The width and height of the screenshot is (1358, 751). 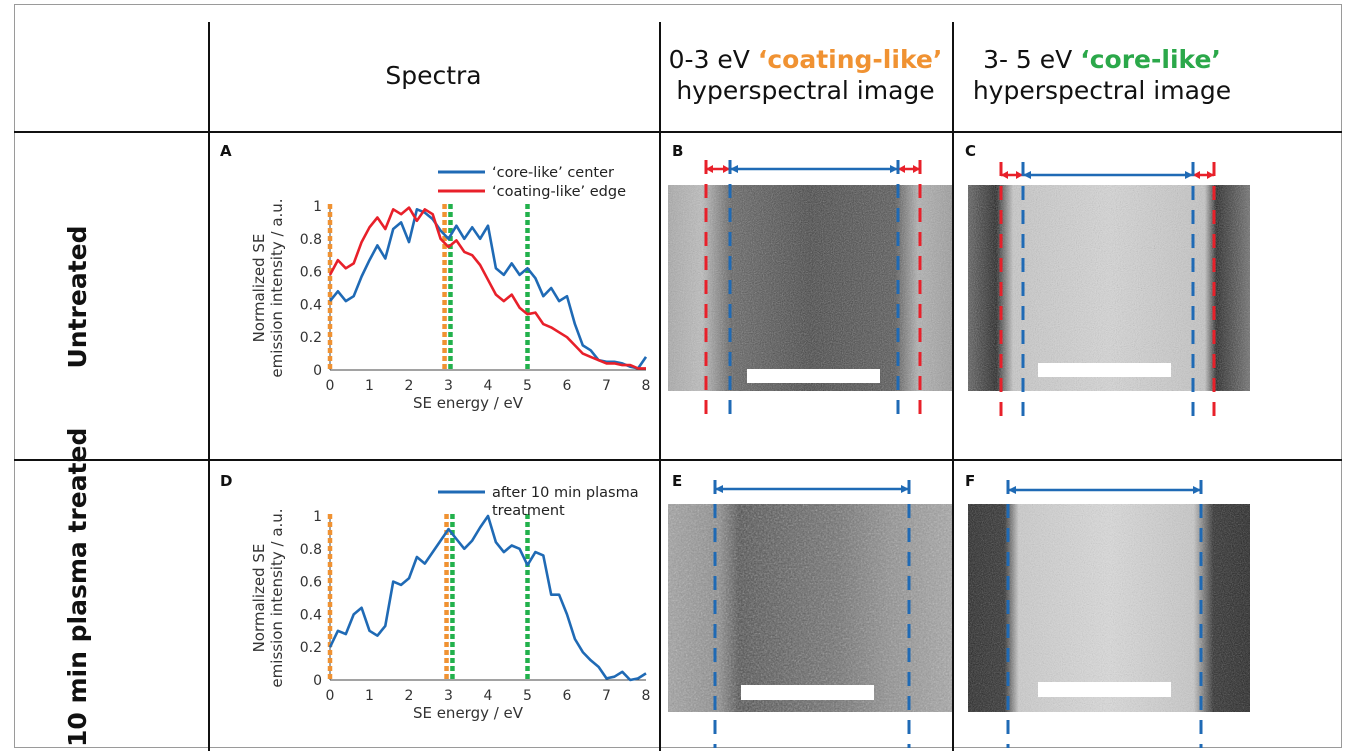 What do you see at coordinates (226, 151) in the screenshot?
I see `panel-letter-a: A` at bounding box center [226, 151].